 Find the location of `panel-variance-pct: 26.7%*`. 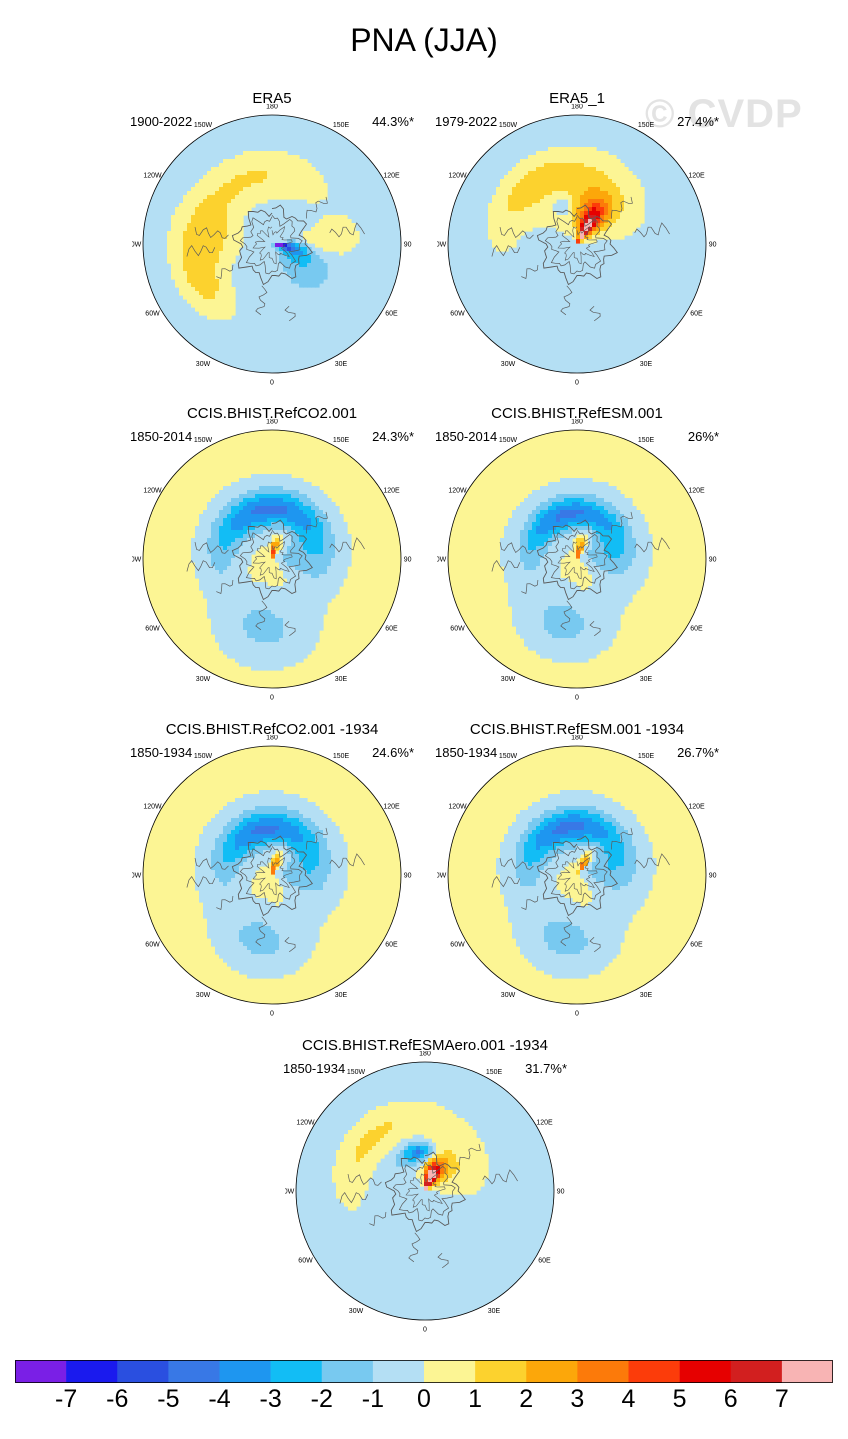

panel-variance-pct: 26.7%* is located at coordinates (698, 752).